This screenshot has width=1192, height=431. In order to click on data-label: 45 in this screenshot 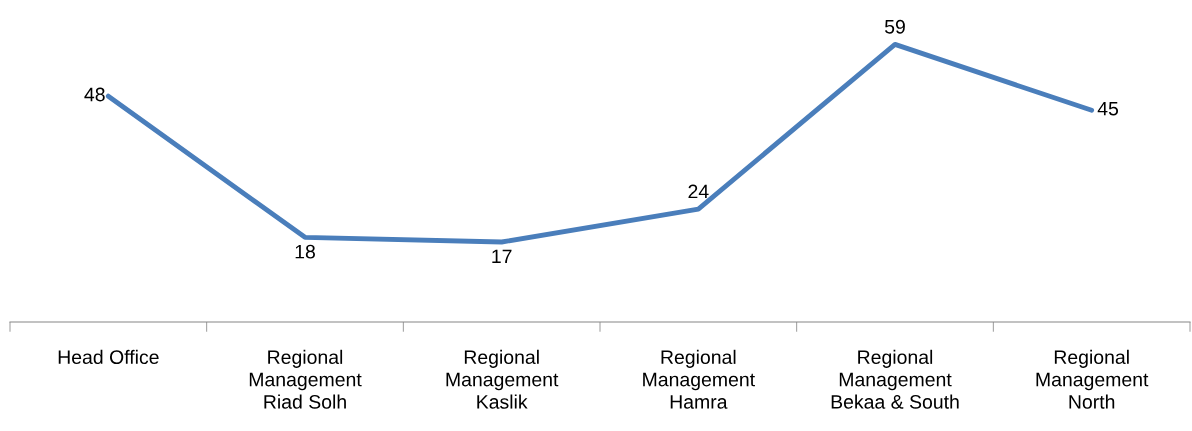, I will do `click(1108, 108)`.